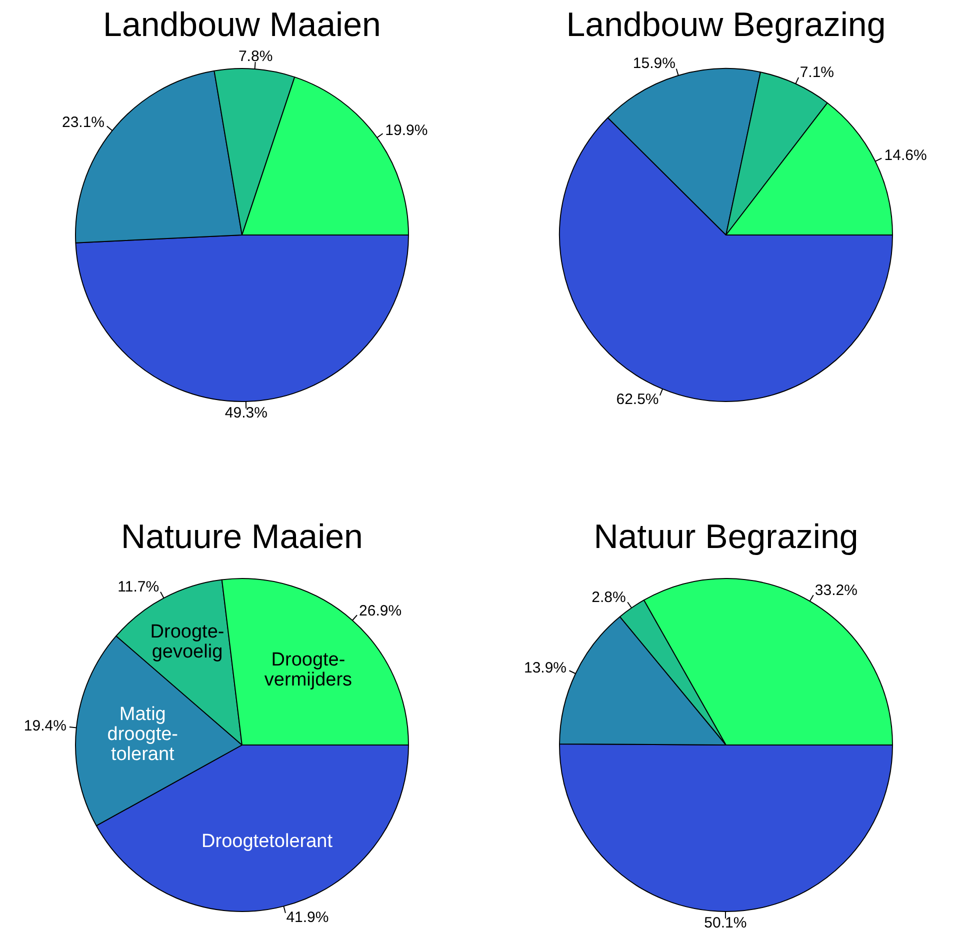 This screenshot has height=940, width=968. What do you see at coordinates (139, 587) in the screenshot?
I see `data-label: 11.7%` at bounding box center [139, 587].